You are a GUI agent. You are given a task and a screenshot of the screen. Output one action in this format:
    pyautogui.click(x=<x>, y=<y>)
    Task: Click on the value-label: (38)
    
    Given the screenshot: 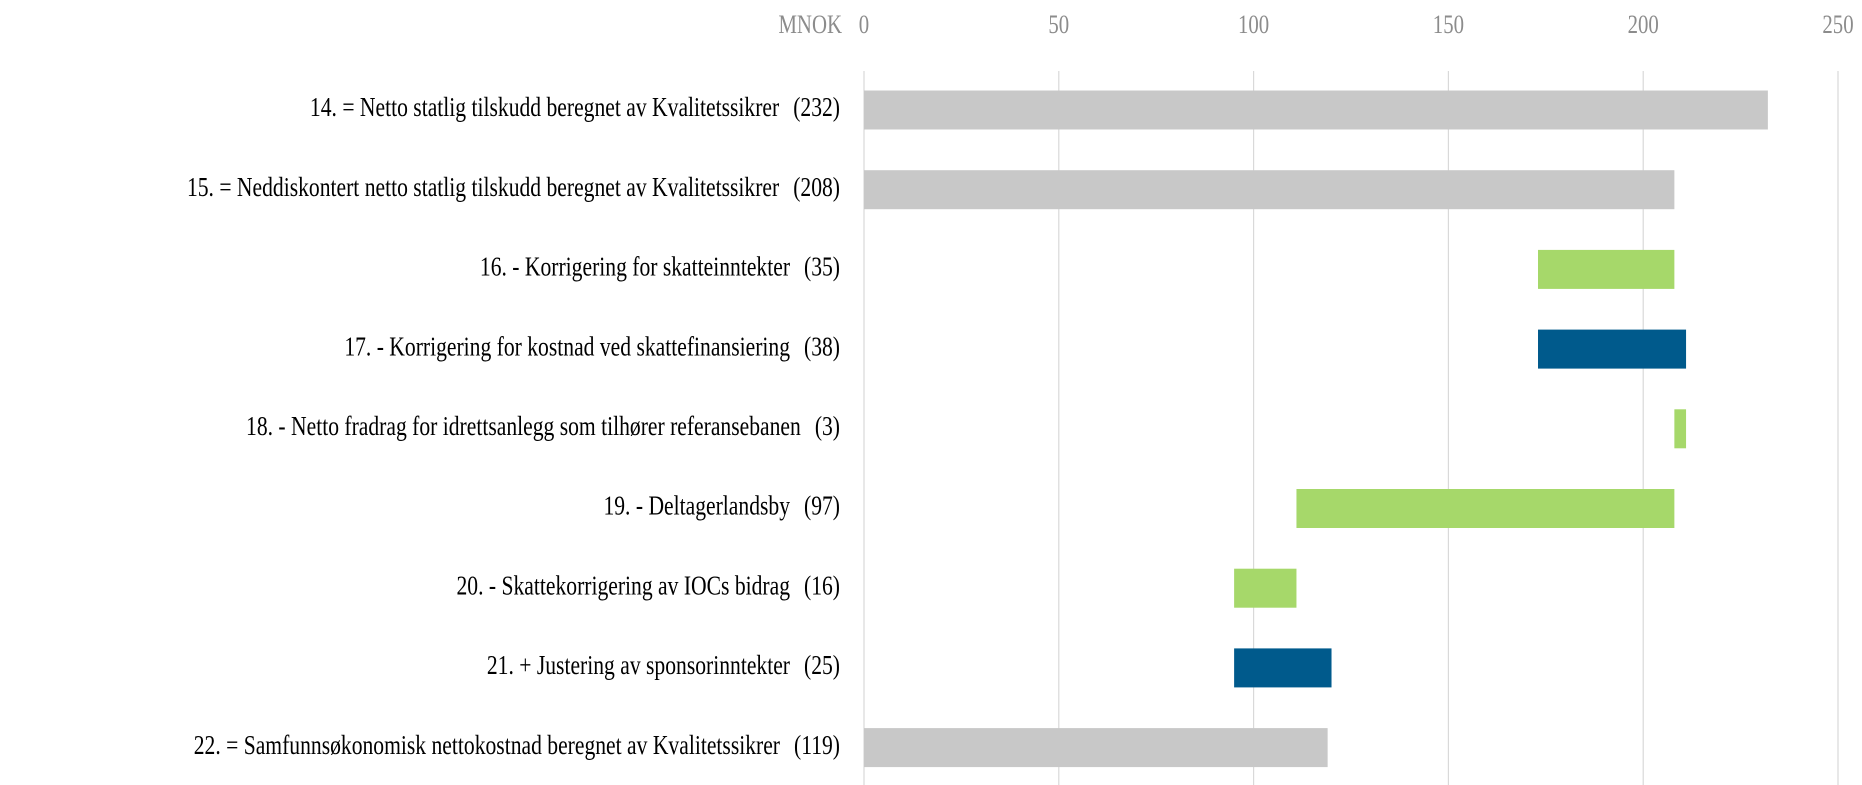 What is the action you would take?
    pyautogui.click(x=822, y=346)
    